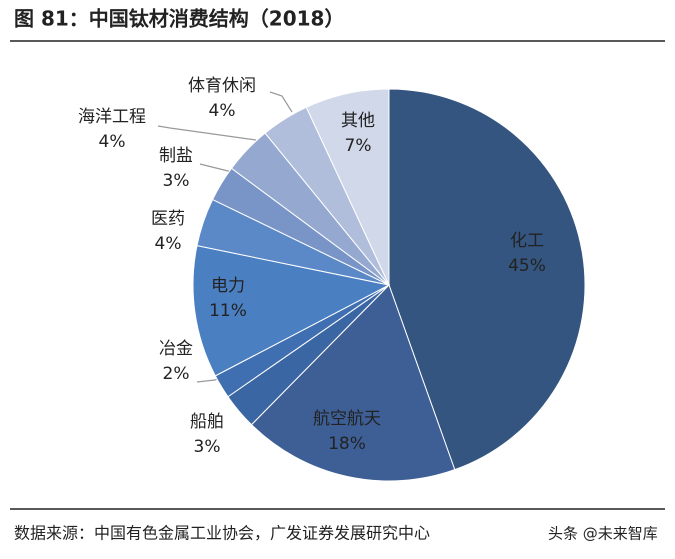 Image resolution: width=675 pixels, height=559 pixels. Describe the element at coordinates (176, 374) in the screenshot. I see `slice-value-label: 2%` at that location.